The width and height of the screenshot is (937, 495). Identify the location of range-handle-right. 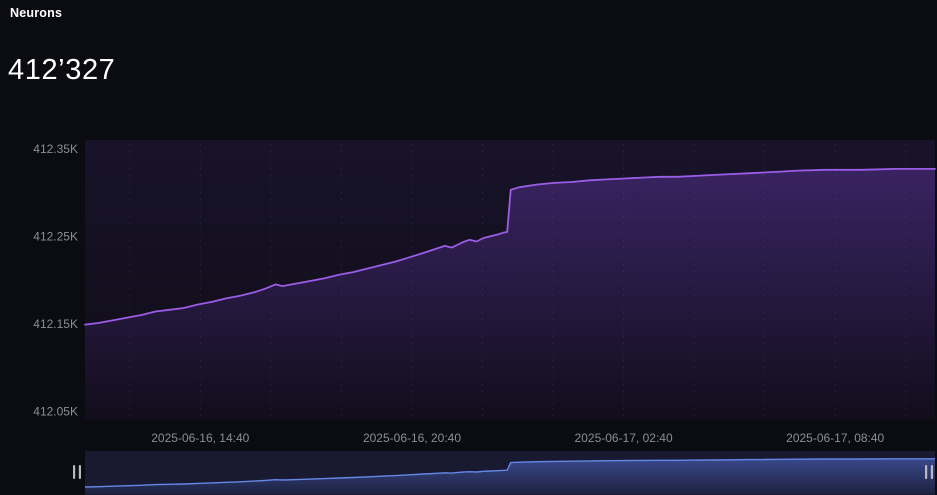
(929, 472).